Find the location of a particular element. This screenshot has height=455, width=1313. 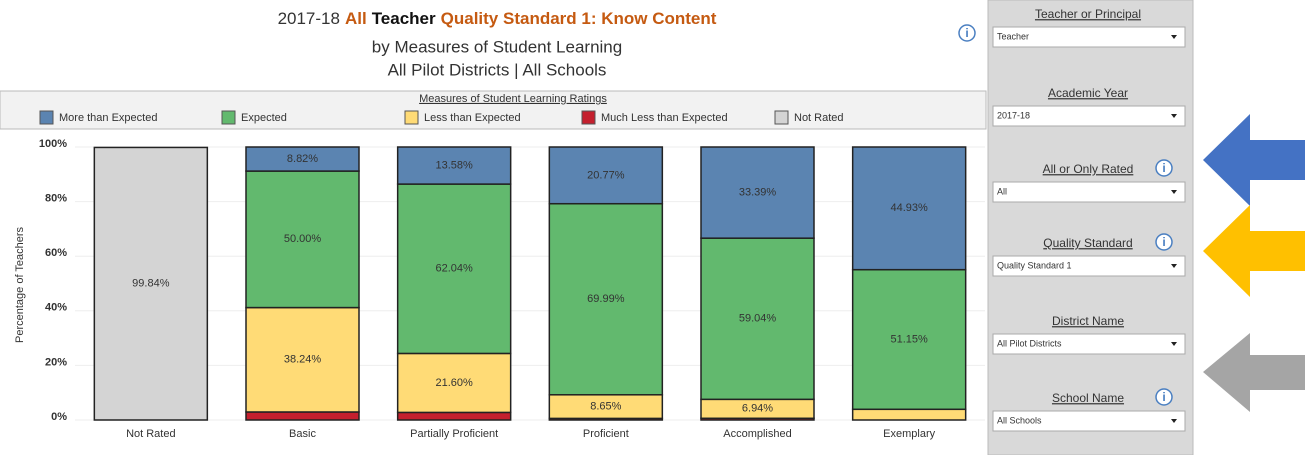

data-label: 44.93% is located at coordinates (910, 208).